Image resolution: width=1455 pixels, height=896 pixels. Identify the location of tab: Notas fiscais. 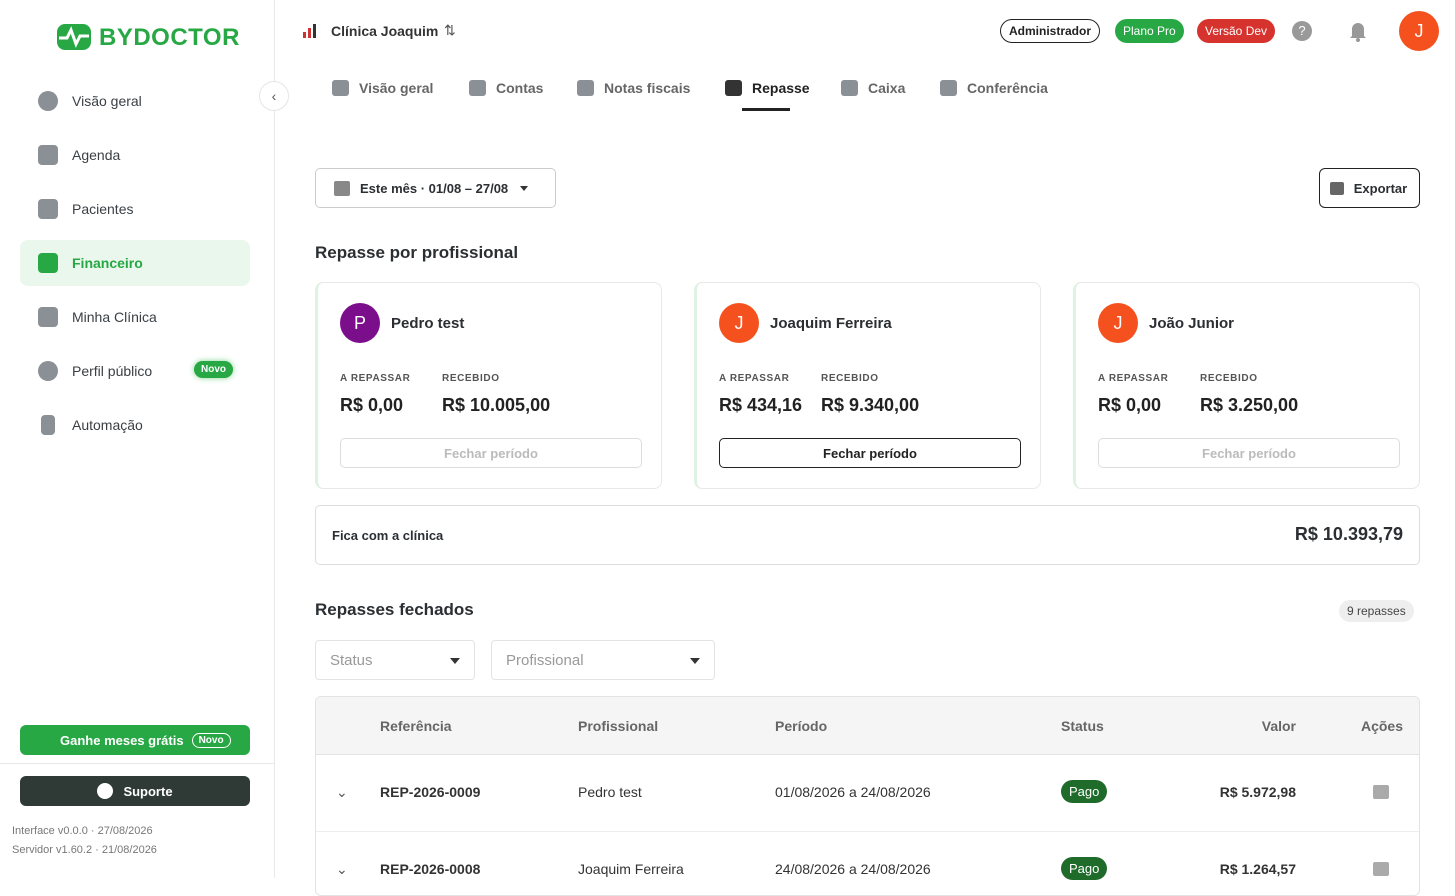
(633, 88).